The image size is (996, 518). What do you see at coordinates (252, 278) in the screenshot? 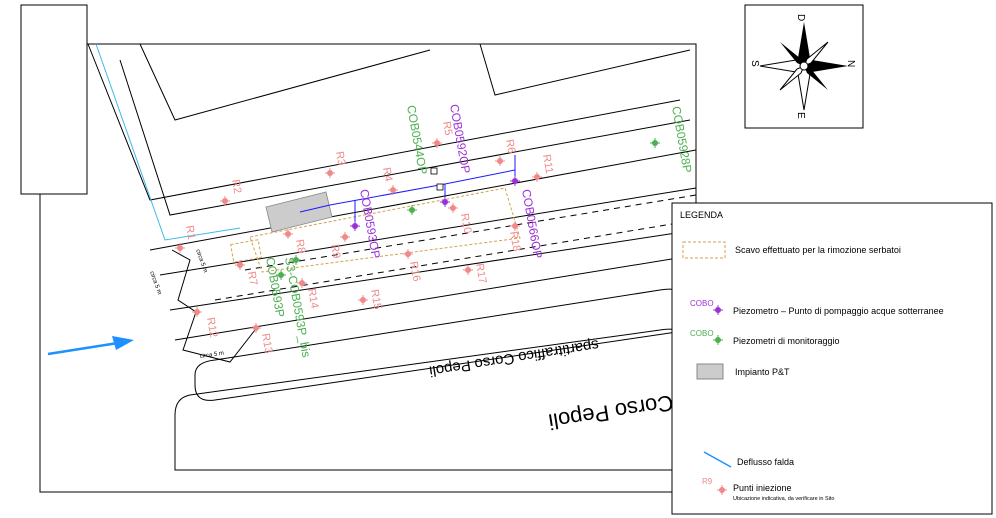
I see `injection-point-label: R7` at bounding box center [252, 278].